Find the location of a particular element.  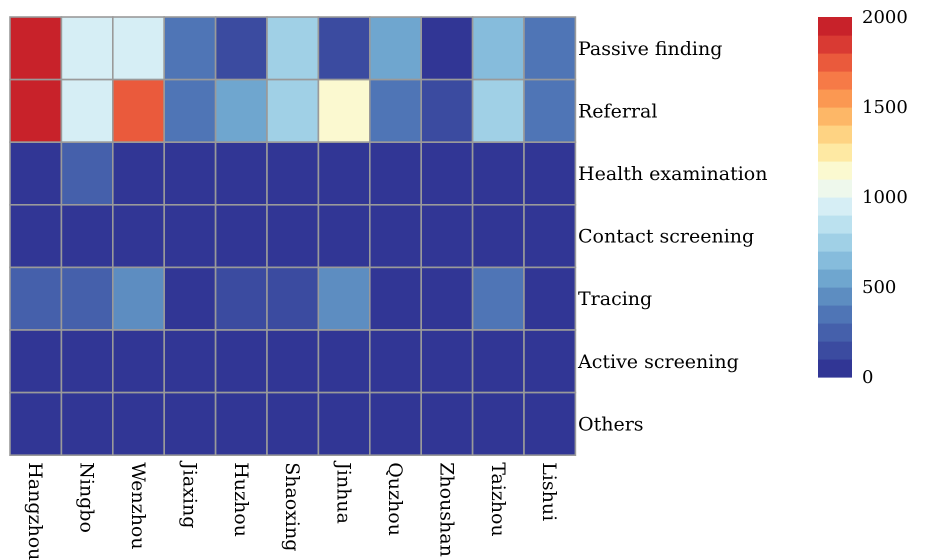

row-label: Tracing is located at coordinates (615, 299).